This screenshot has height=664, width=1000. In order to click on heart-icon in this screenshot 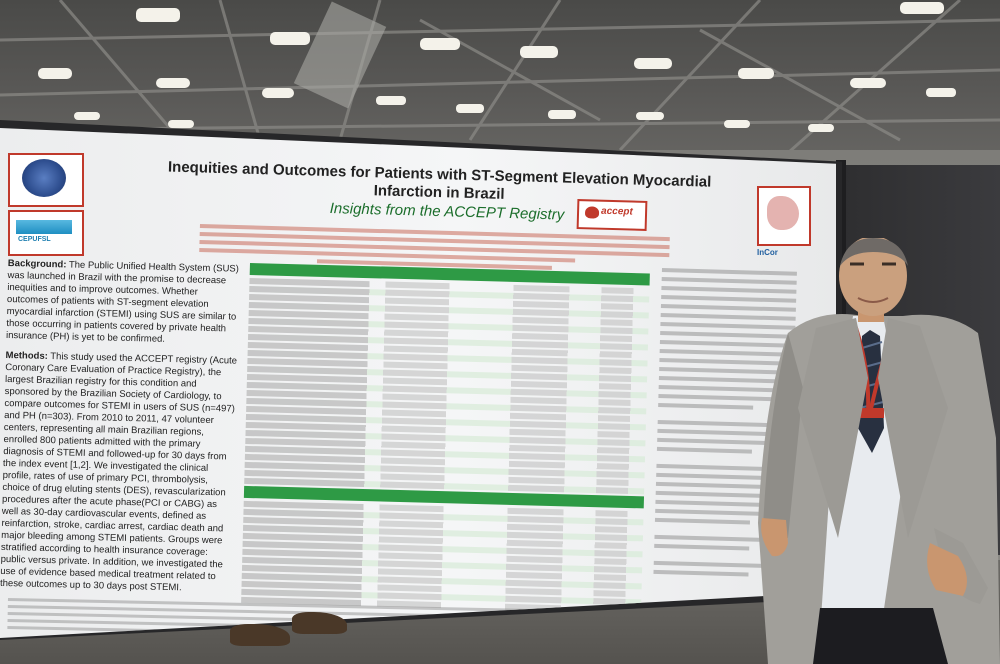, I will do `click(592, 212)`.